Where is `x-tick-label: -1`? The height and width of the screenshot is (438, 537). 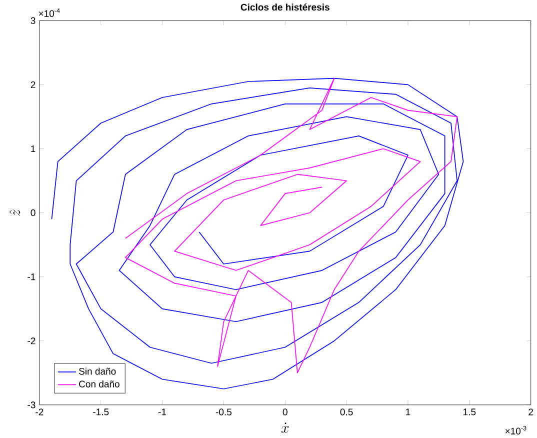 x-tick-label: -1 is located at coordinates (162, 412).